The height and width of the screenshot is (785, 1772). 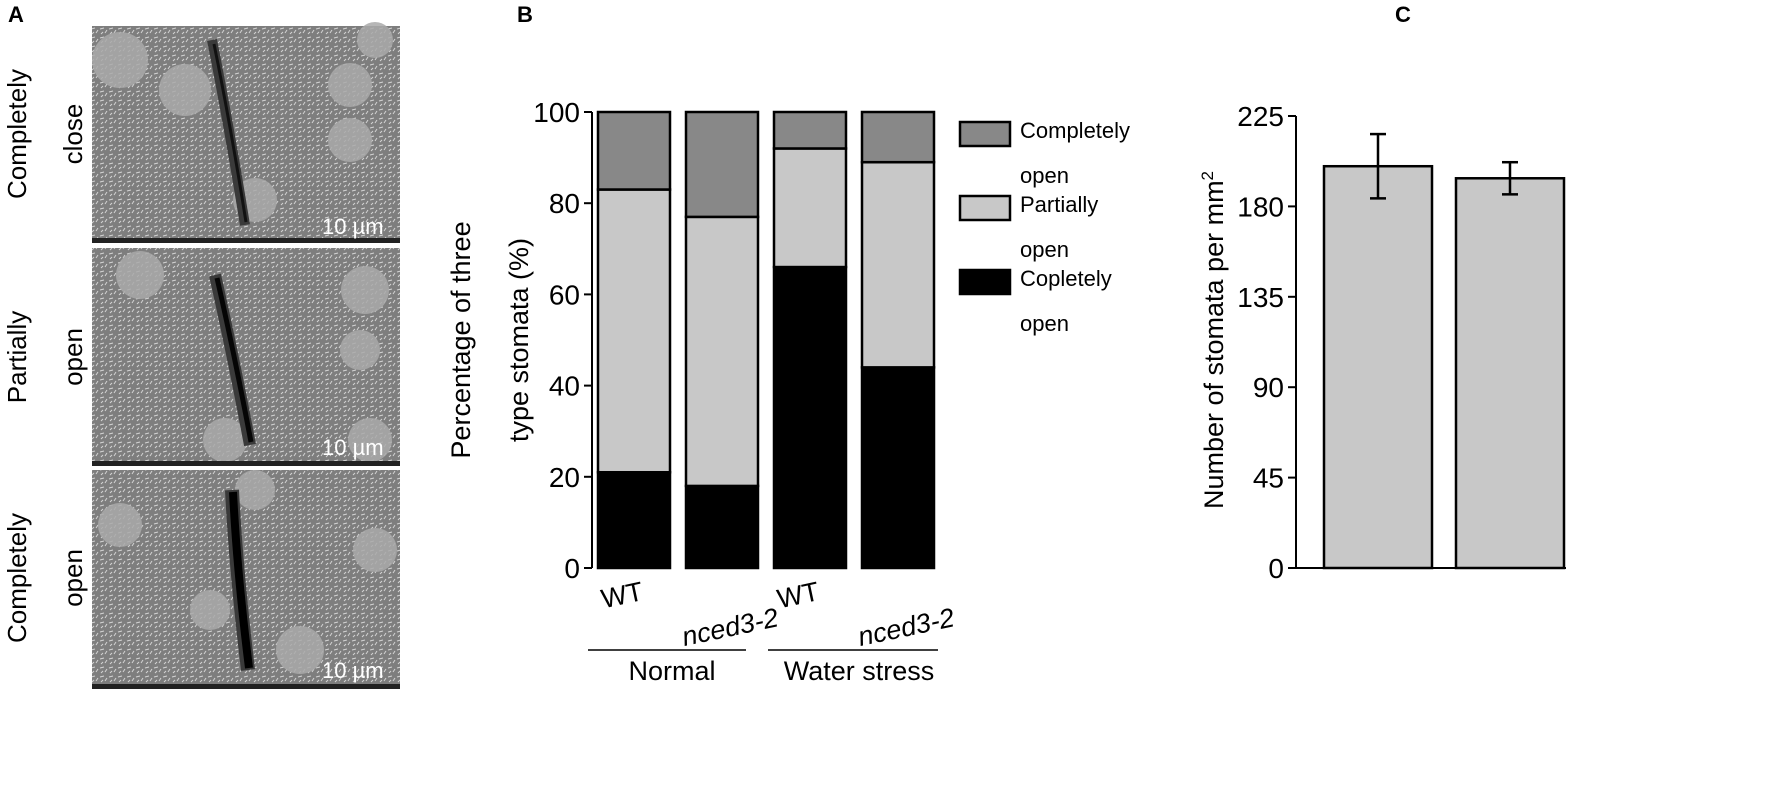 What do you see at coordinates (246, 357) in the screenshot?
I see `micrograph-partially-open` at bounding box center [246, 357].